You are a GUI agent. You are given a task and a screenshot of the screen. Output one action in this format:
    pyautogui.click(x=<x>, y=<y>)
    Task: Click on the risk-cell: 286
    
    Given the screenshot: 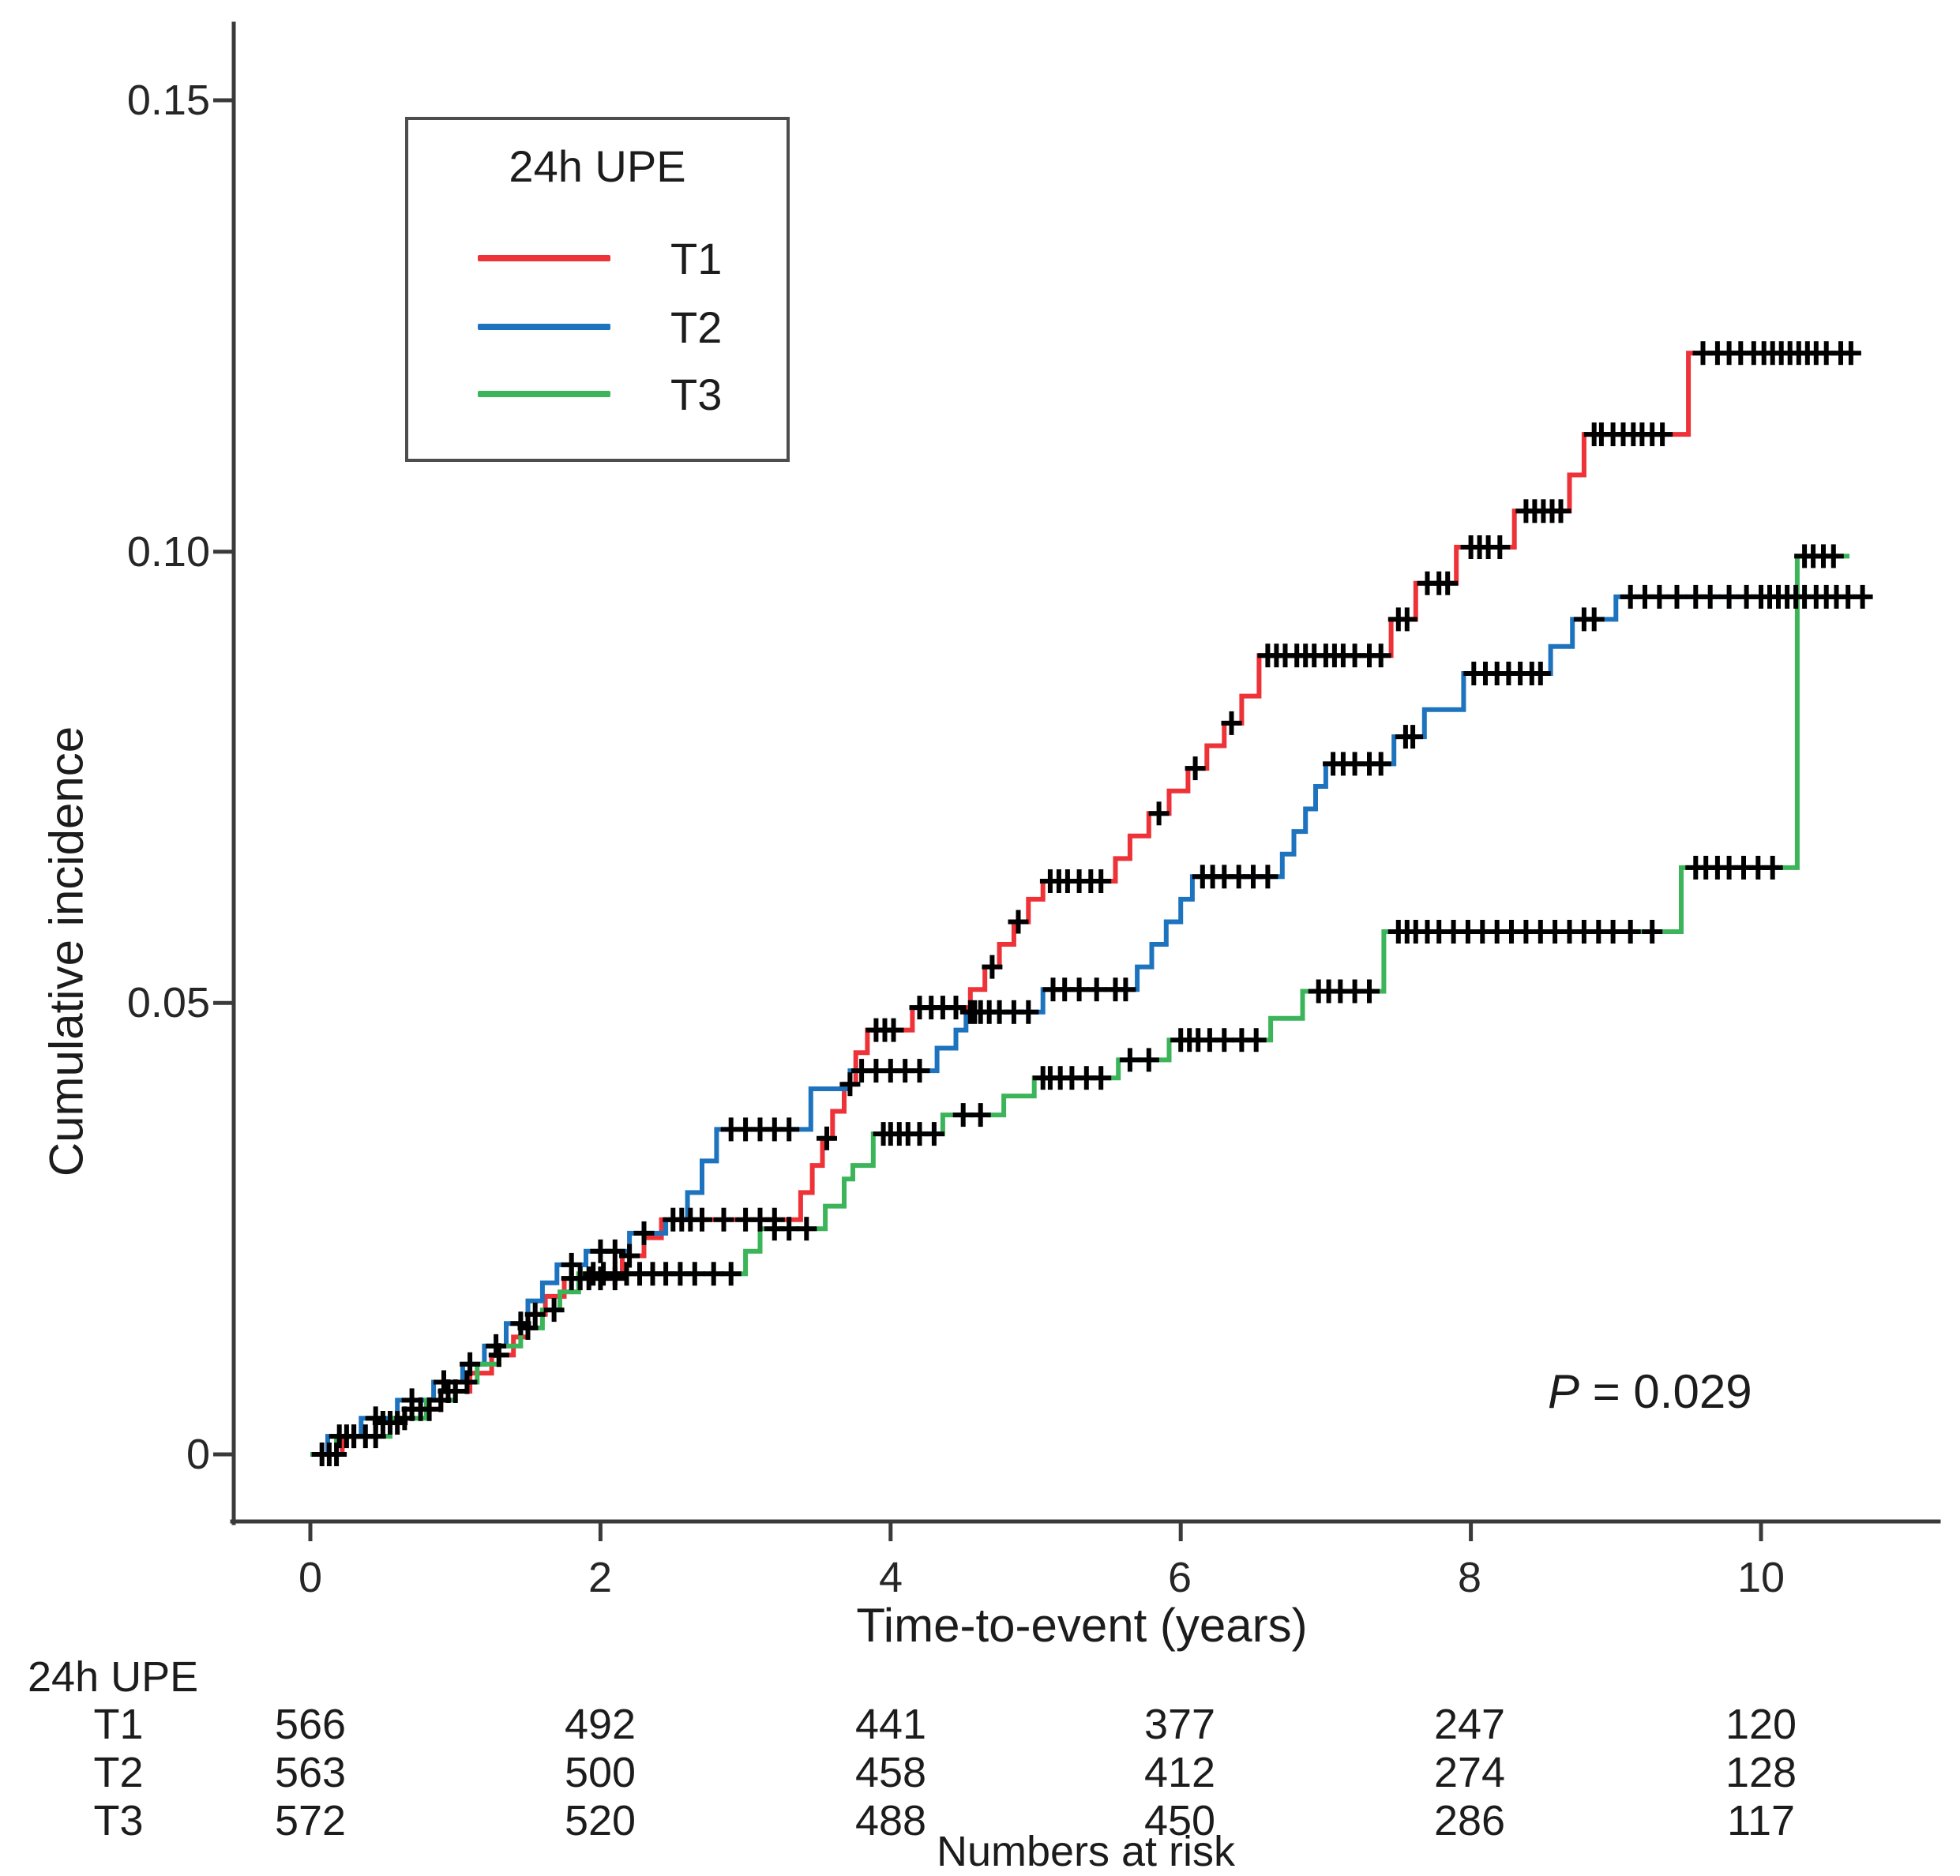 What is the action you would take?
    pyautogui.click(x=1469, y=1820)
    